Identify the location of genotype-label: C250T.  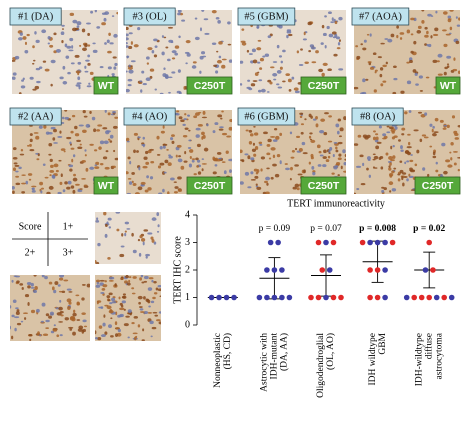
(210, 86).